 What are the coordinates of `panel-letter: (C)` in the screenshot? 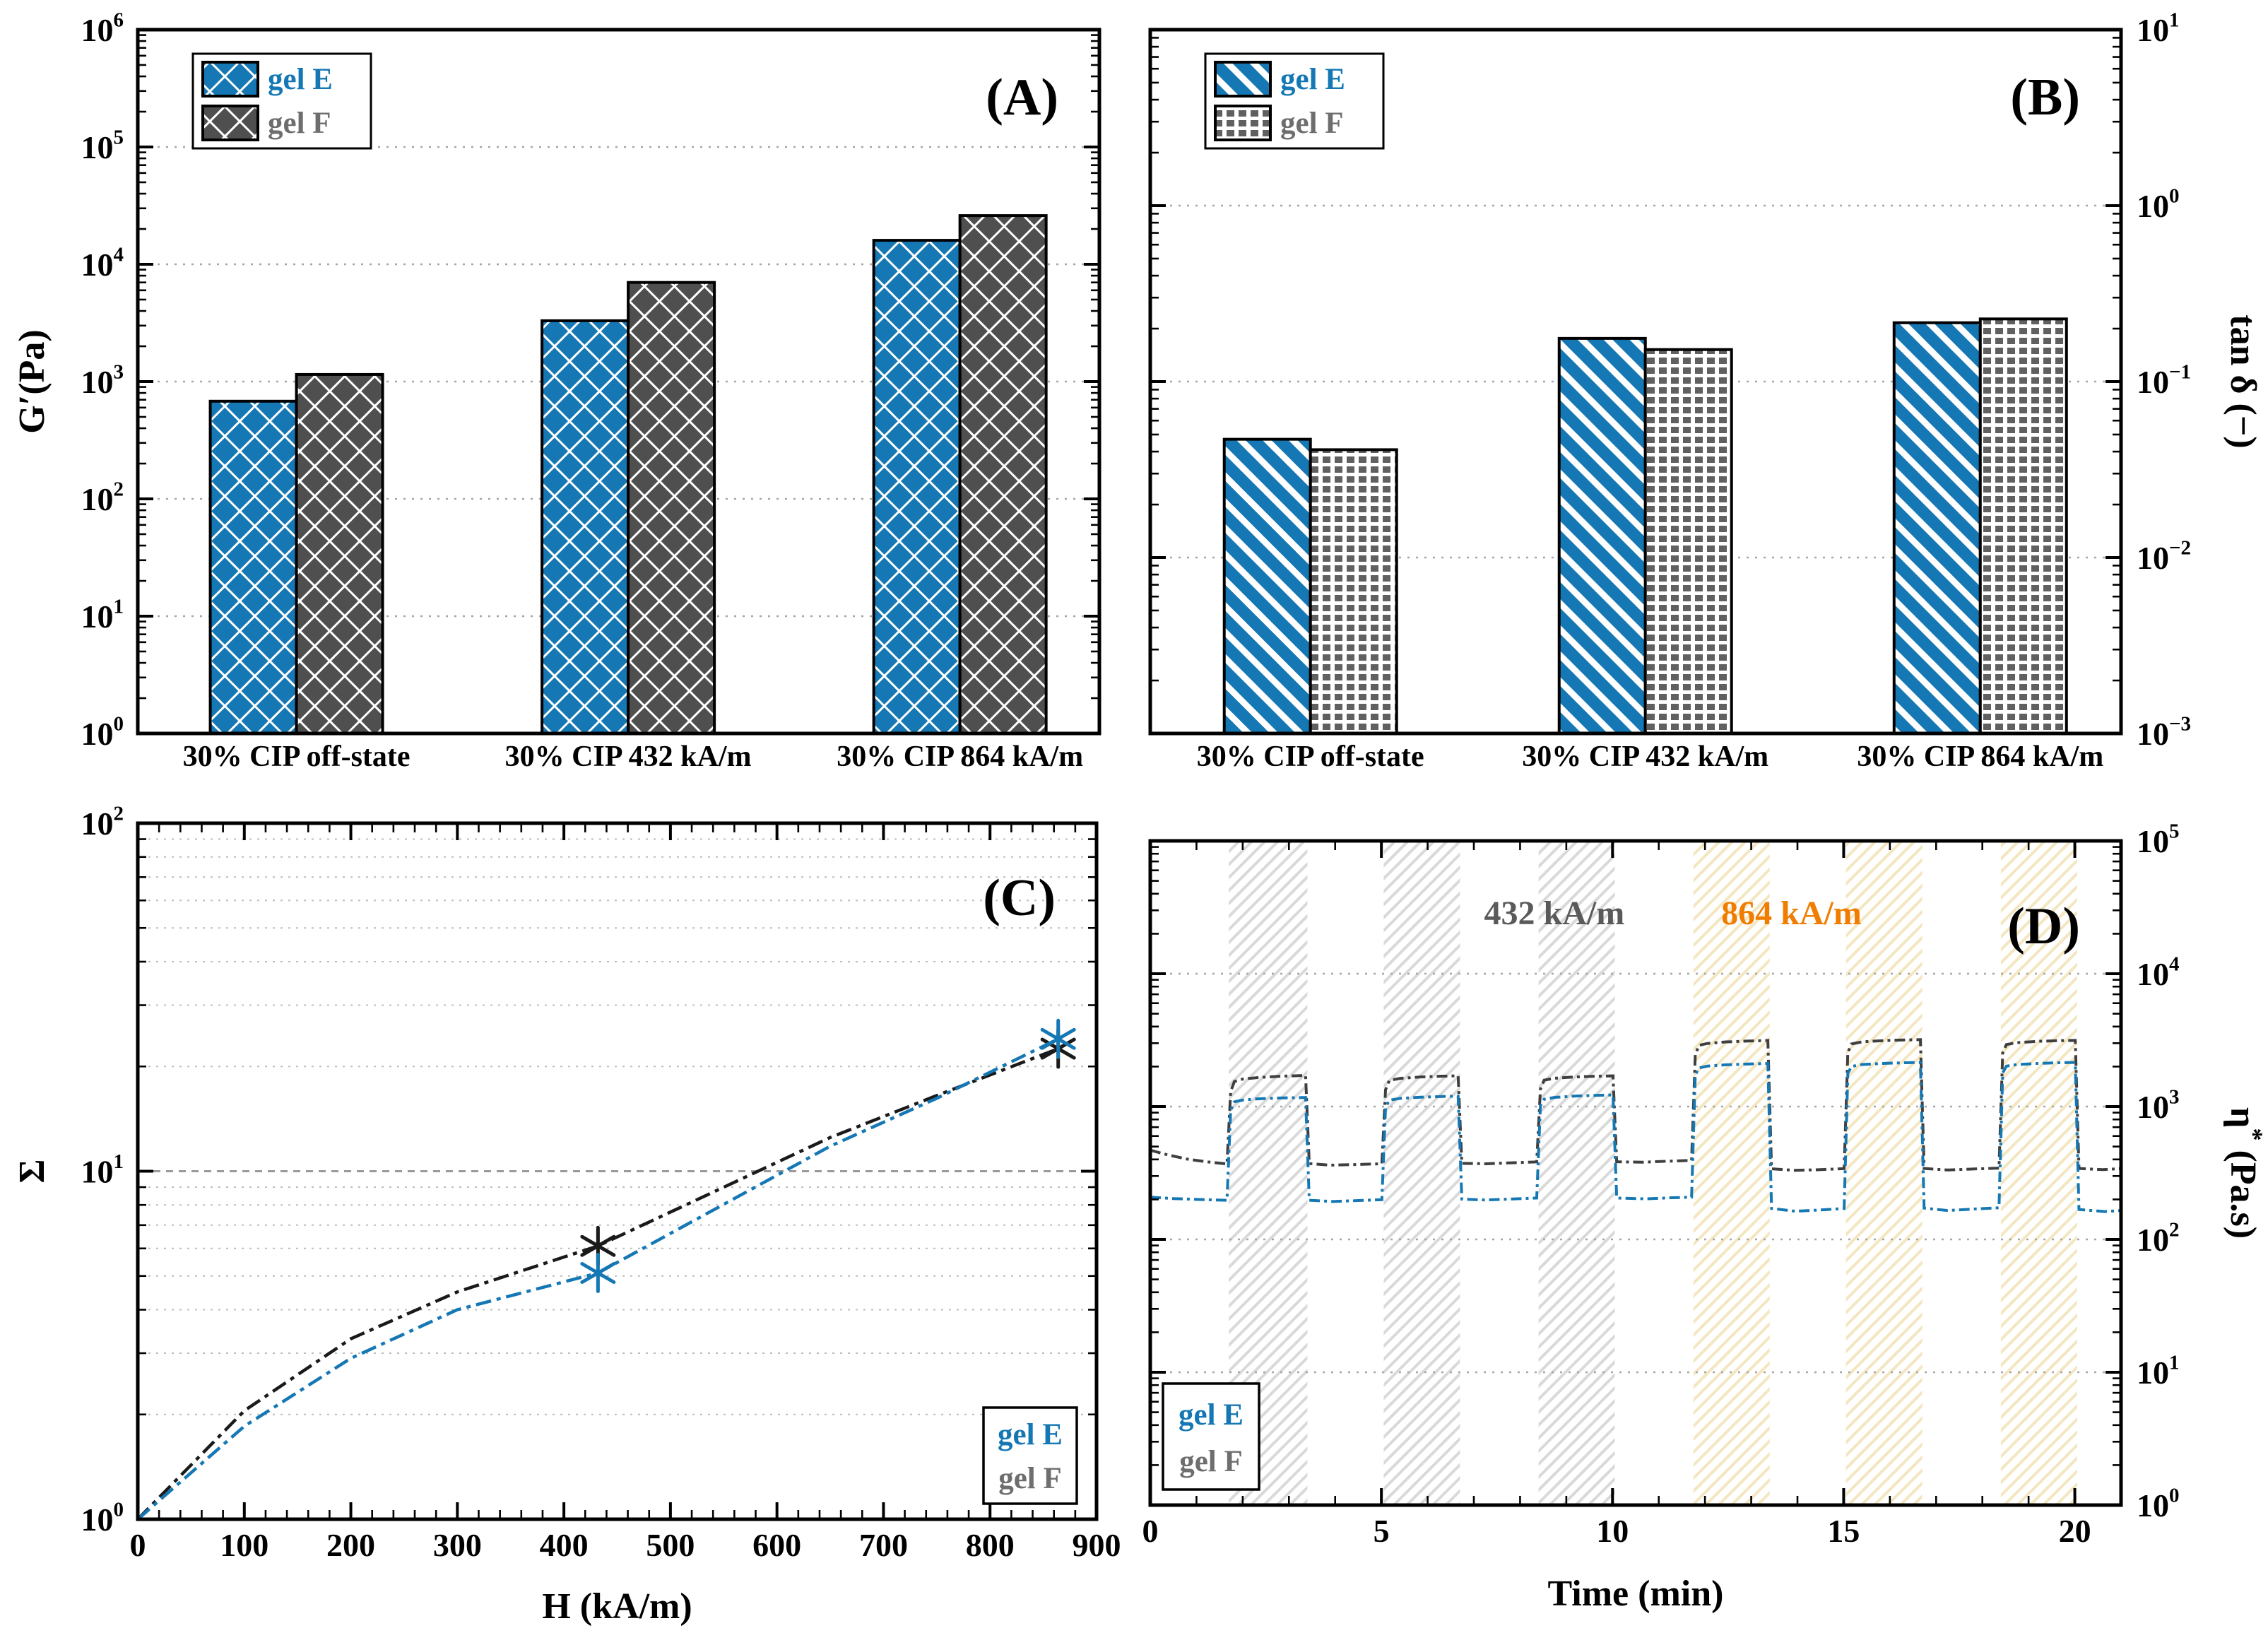 It's located at (1019, 898).